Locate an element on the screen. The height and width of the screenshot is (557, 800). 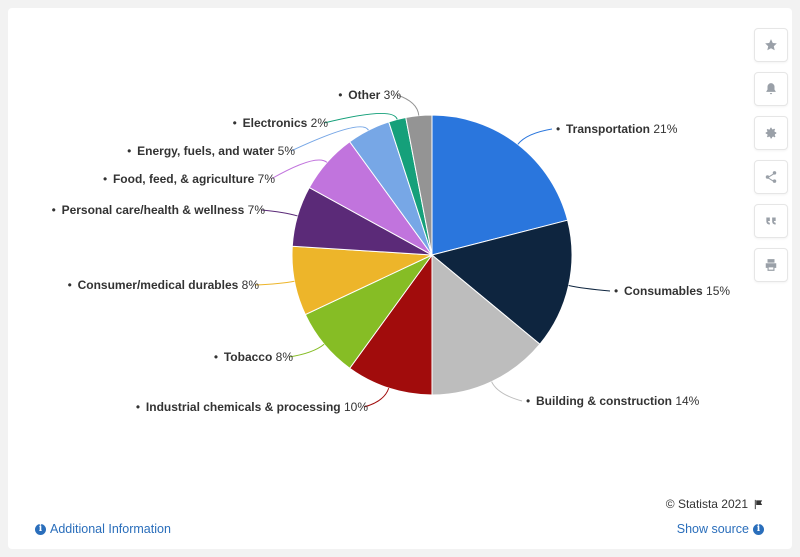
print-icon is located at coordinates (771, 265).